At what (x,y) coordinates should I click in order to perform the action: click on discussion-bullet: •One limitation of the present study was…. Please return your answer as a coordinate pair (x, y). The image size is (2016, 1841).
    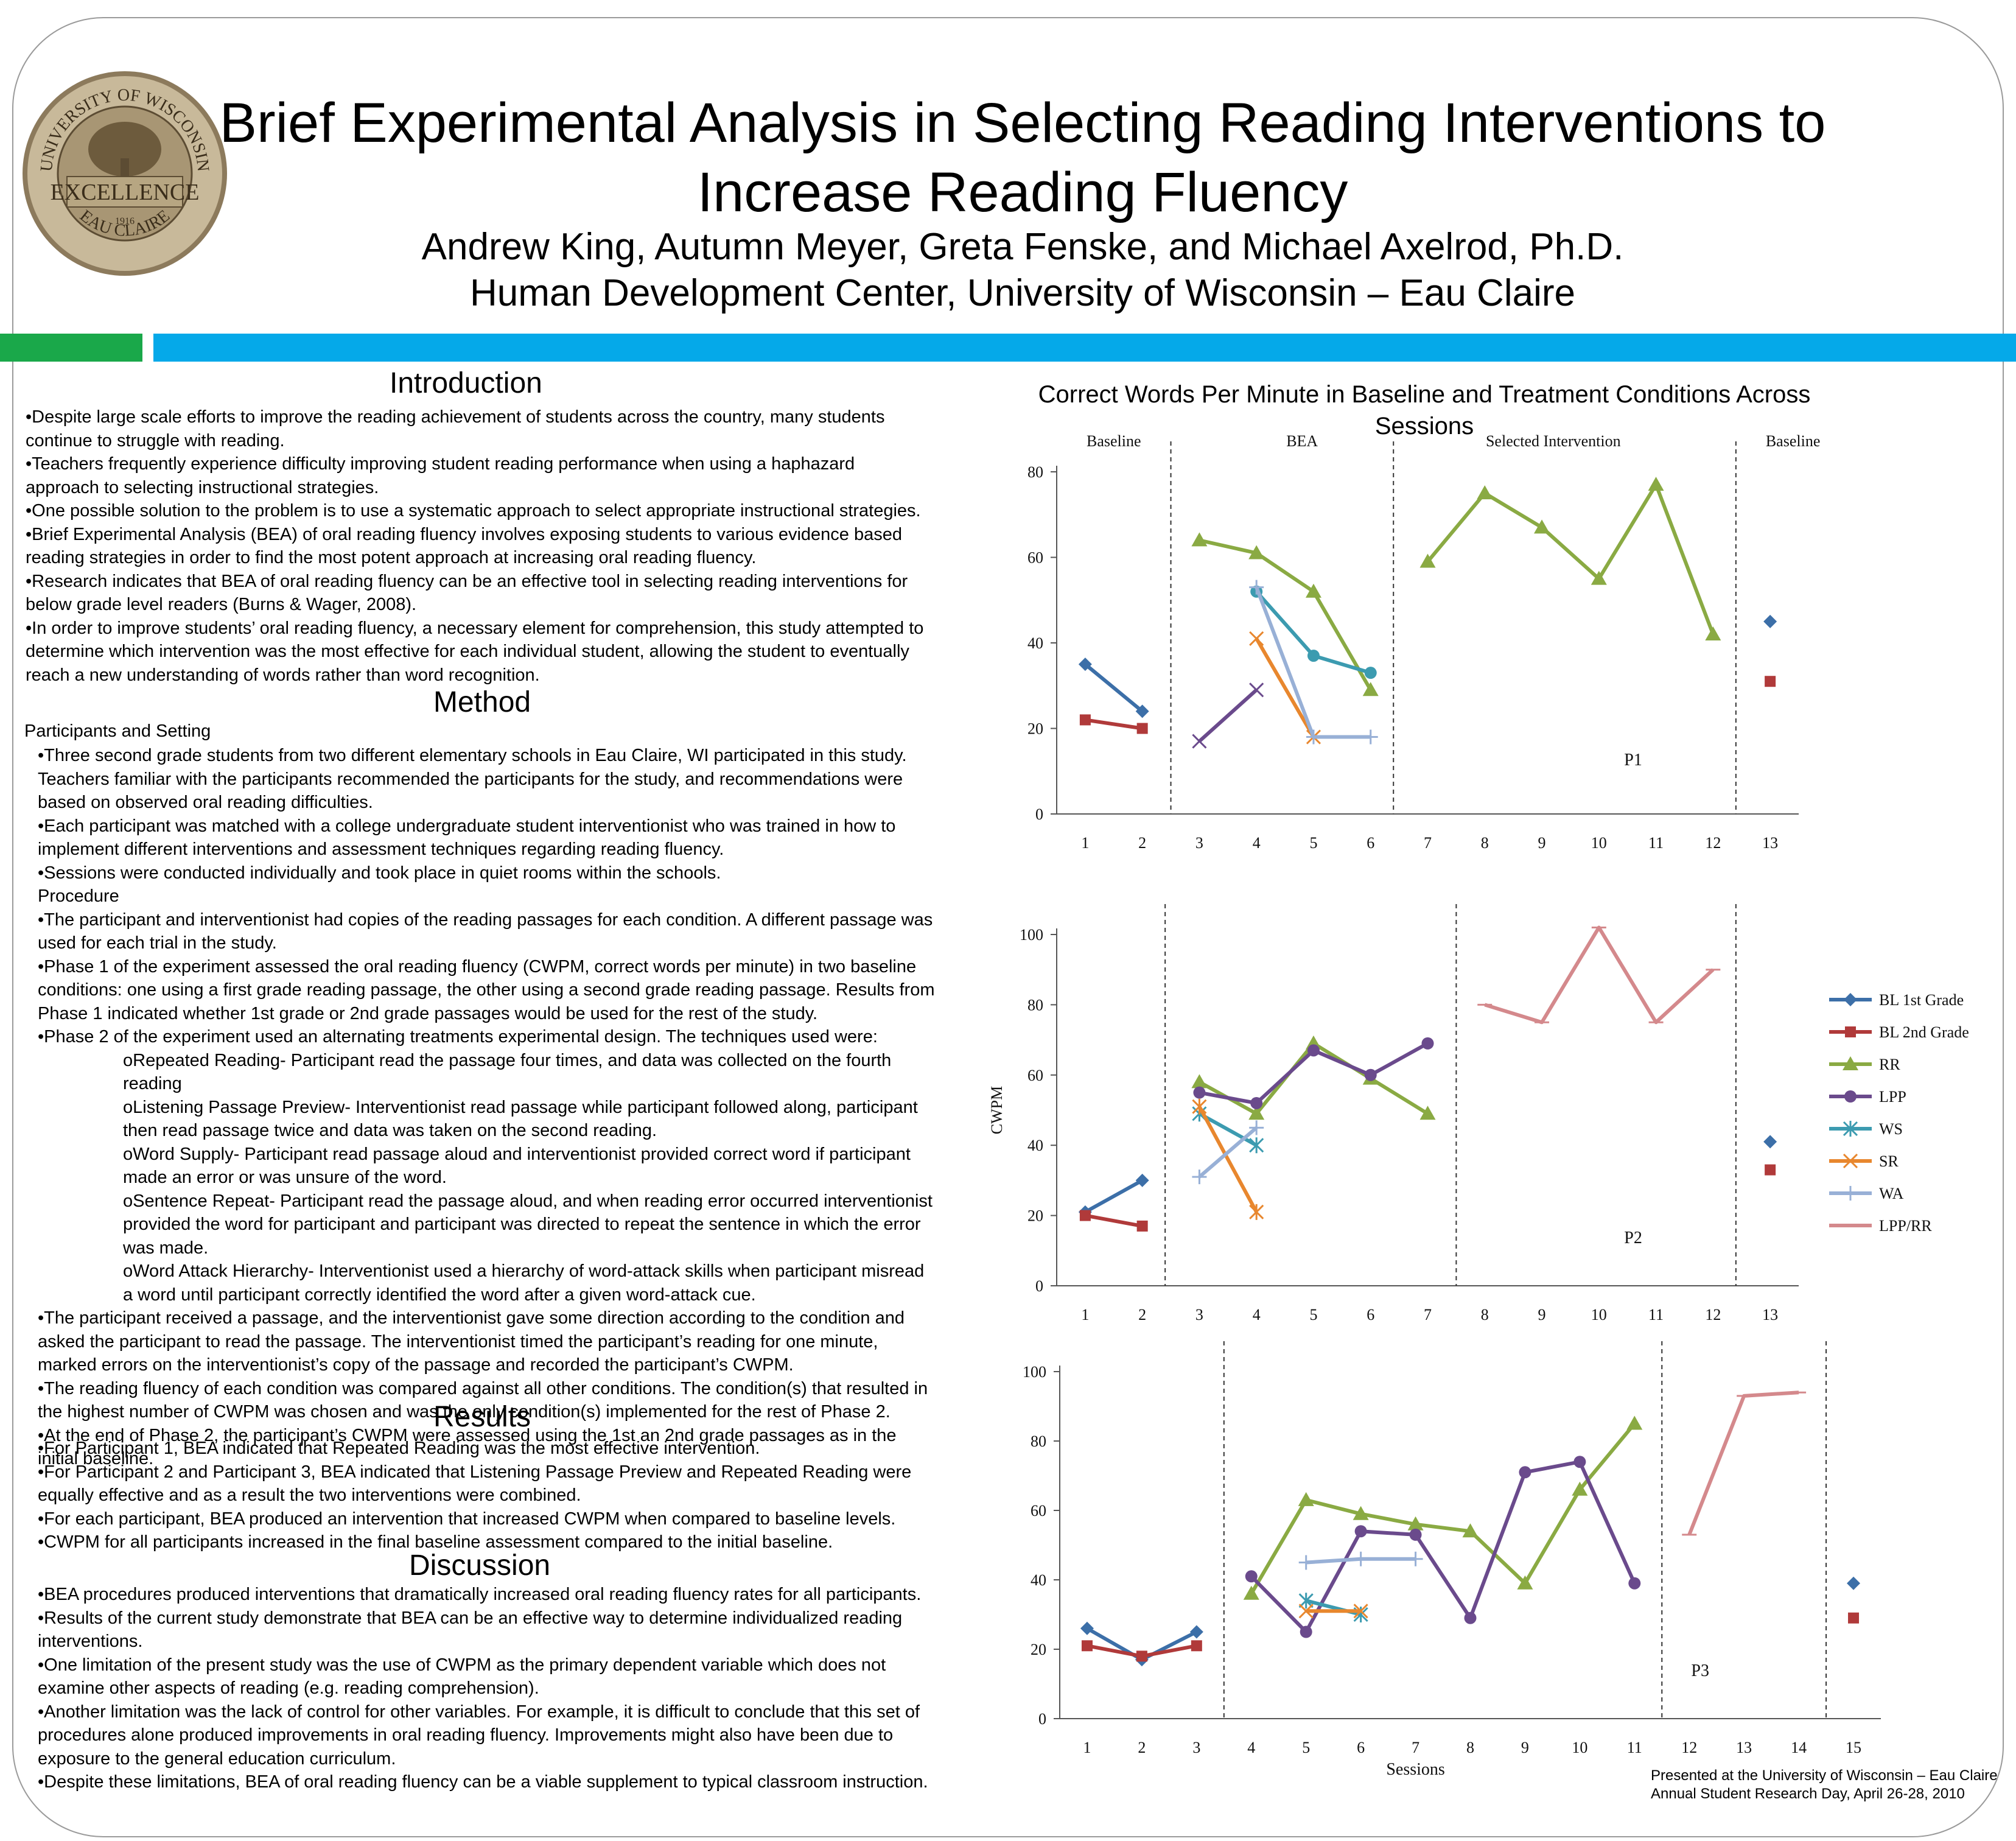
    Looking at the image, I should click on (462, 1677).